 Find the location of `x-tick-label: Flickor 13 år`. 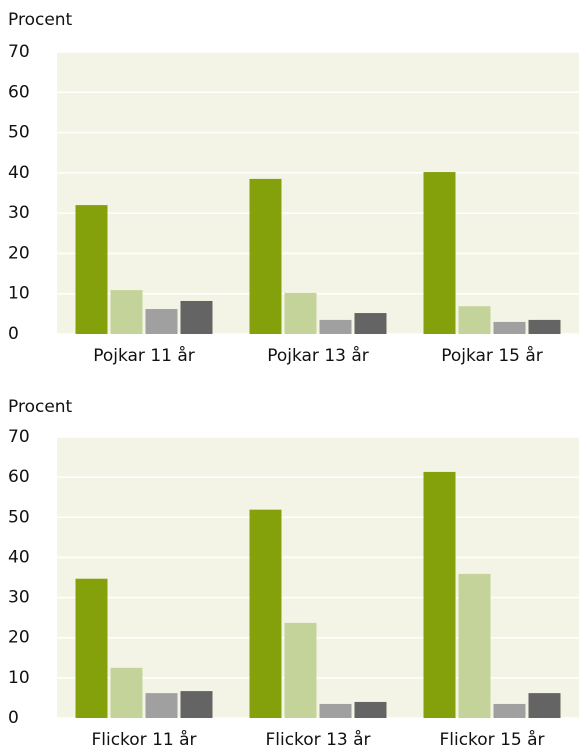

x-tick-label: Flickor 13 år is located at coordinates (317, 739).